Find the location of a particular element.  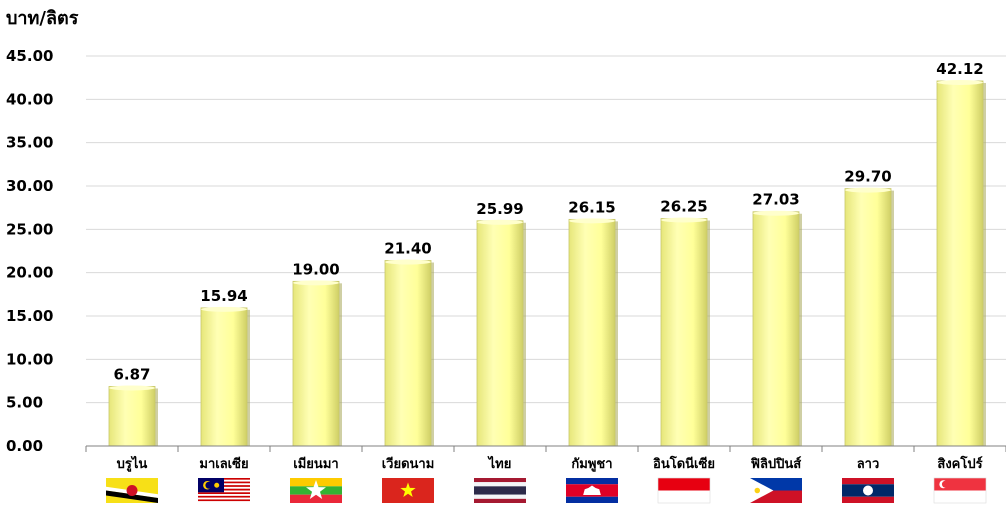

y-tick-label: 0.00 is located at coordinates (24, 446).